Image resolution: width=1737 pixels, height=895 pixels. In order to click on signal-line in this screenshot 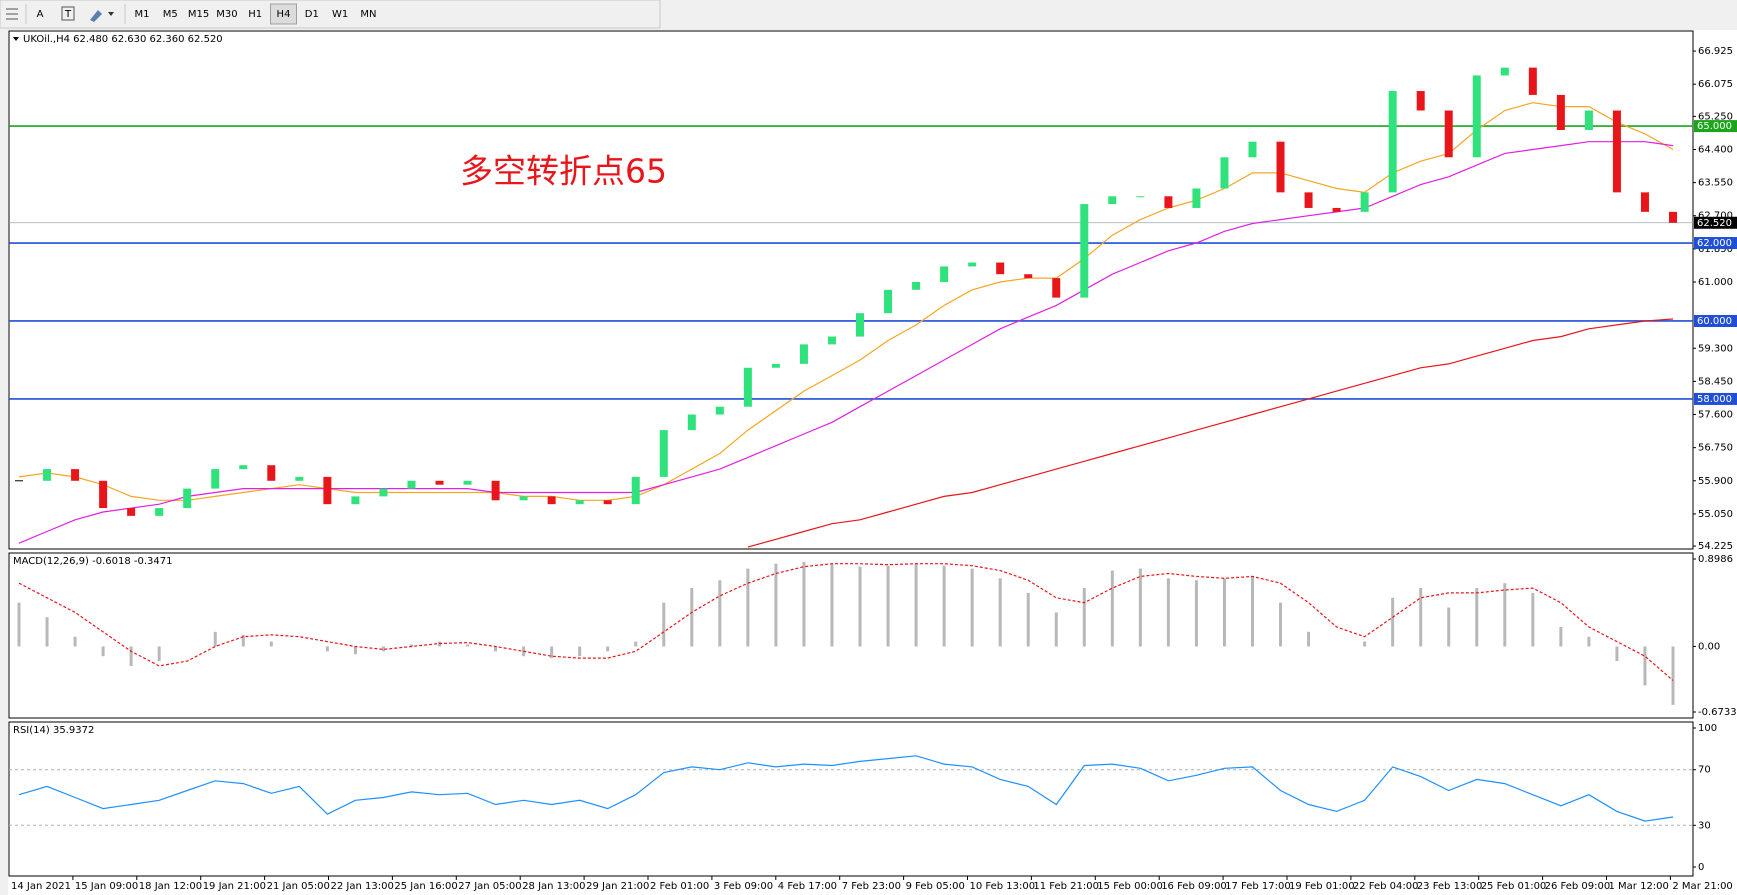, I will do `click(846, 622)`.